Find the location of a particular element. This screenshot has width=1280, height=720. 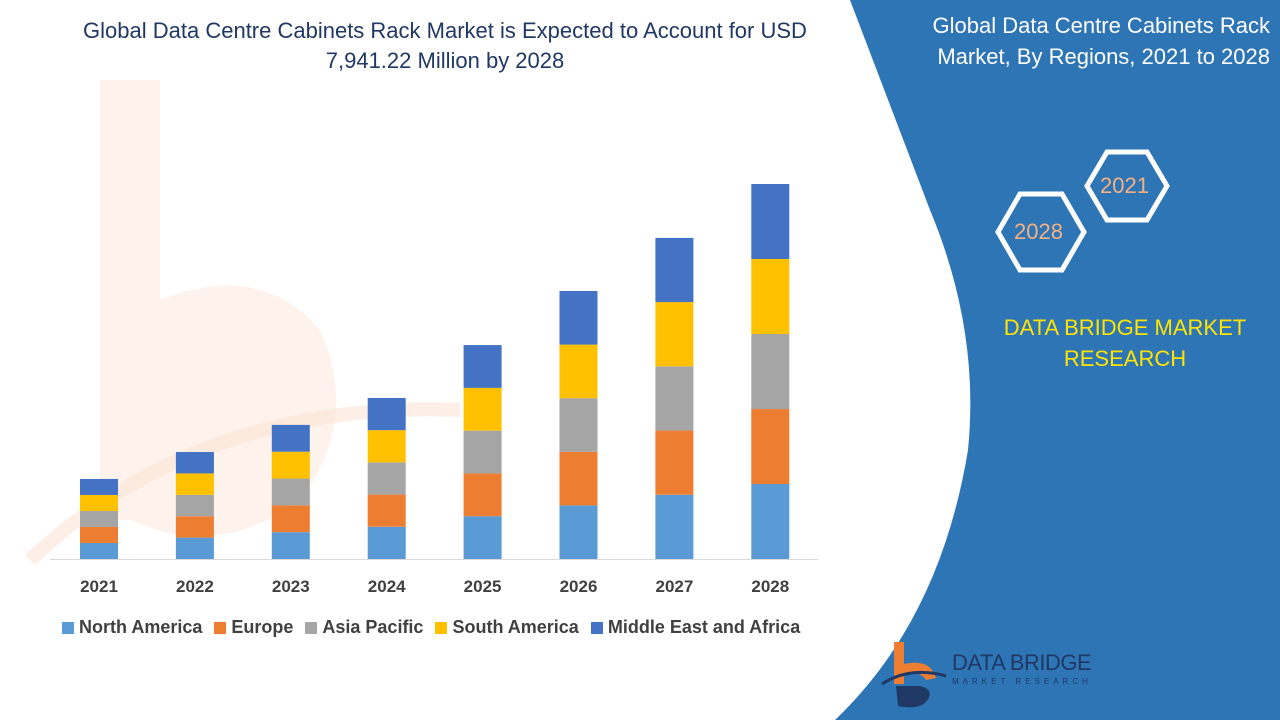

bar-segment-2026-europe is located at coordinates (578, 478).